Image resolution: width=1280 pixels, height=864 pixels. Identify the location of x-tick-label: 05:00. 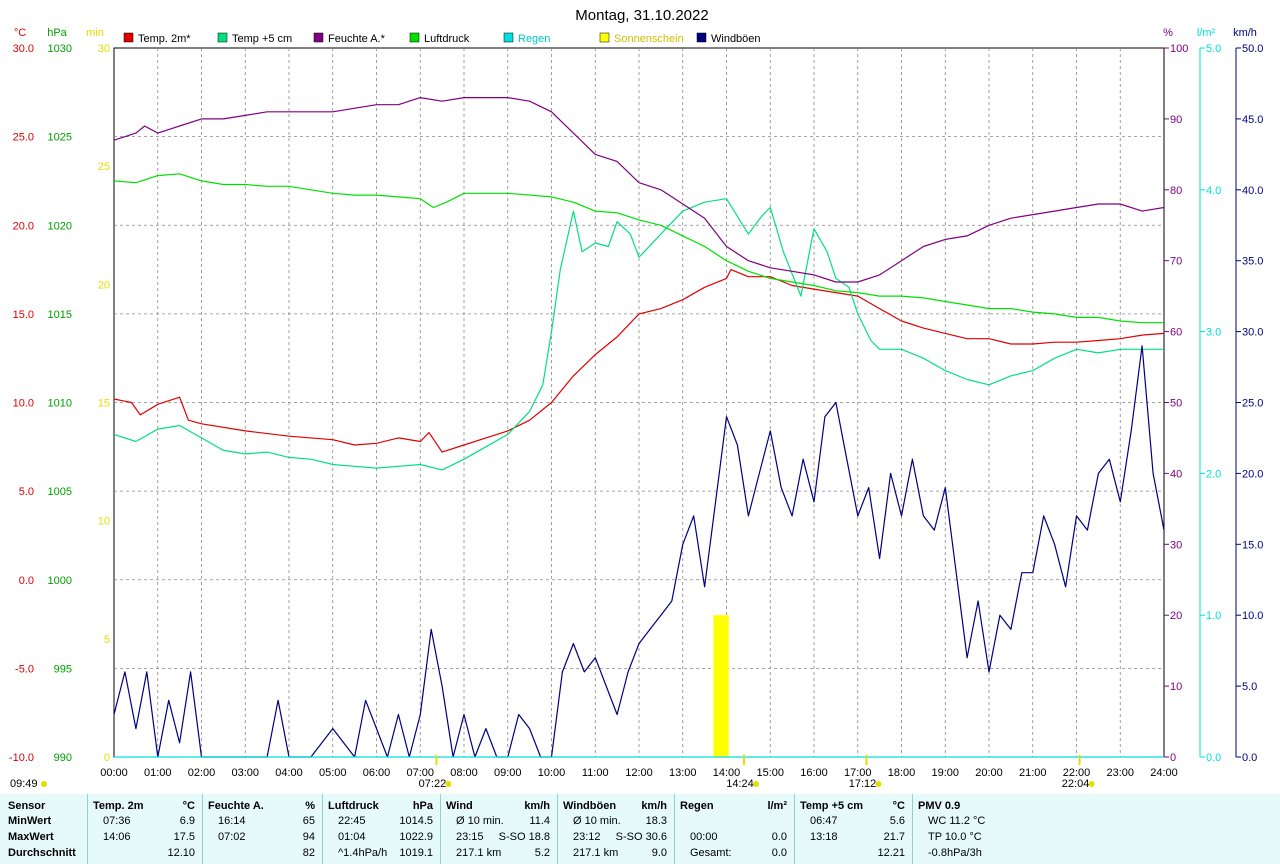
(333, 773).